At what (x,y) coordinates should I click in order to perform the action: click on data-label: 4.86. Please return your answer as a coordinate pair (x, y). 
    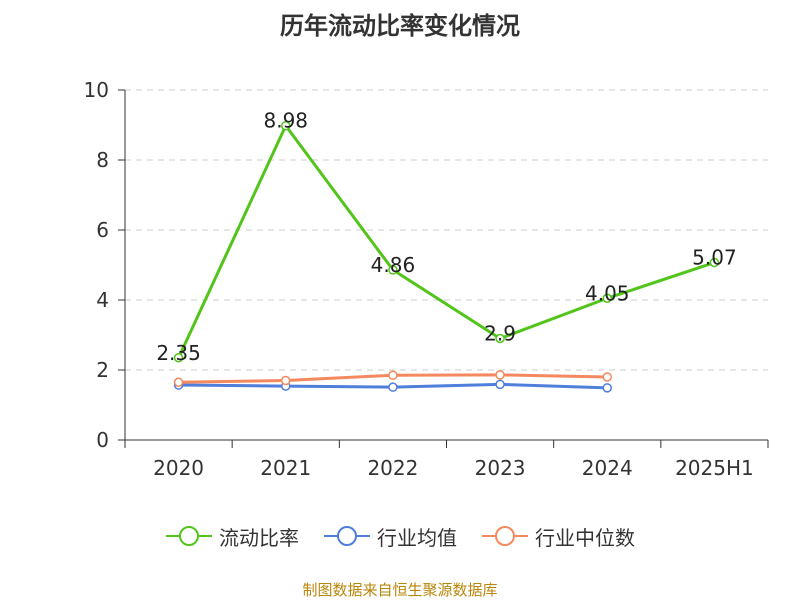
    Looking at the image, I should click on (393, 265).